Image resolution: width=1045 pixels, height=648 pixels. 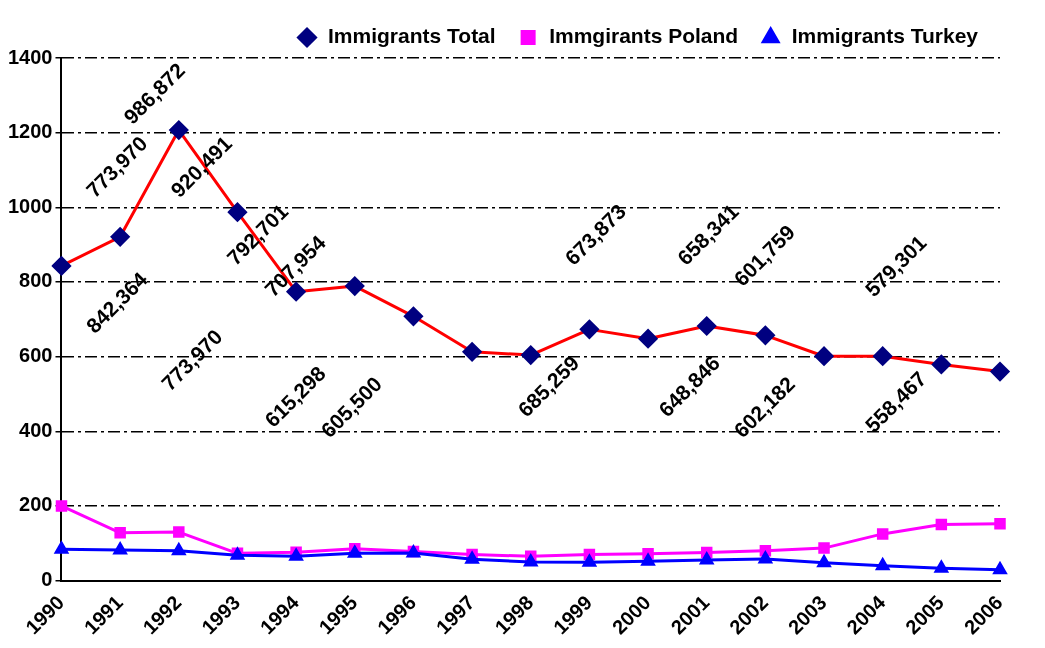 What do you see at coordinates (412, 36) in the screenshot?
I see `legend-label: Immigrants Total` at bounding box center [412, 36].